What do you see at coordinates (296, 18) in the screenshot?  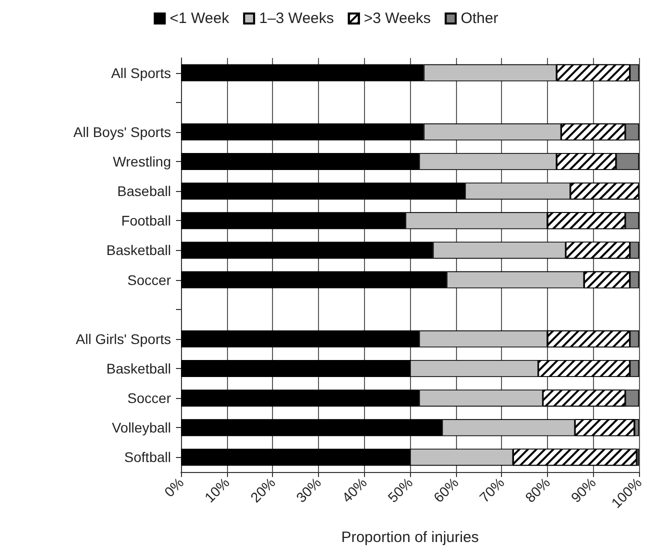 I see `legend-label: 1–3 Weeks` at bounding box center [296, 18].